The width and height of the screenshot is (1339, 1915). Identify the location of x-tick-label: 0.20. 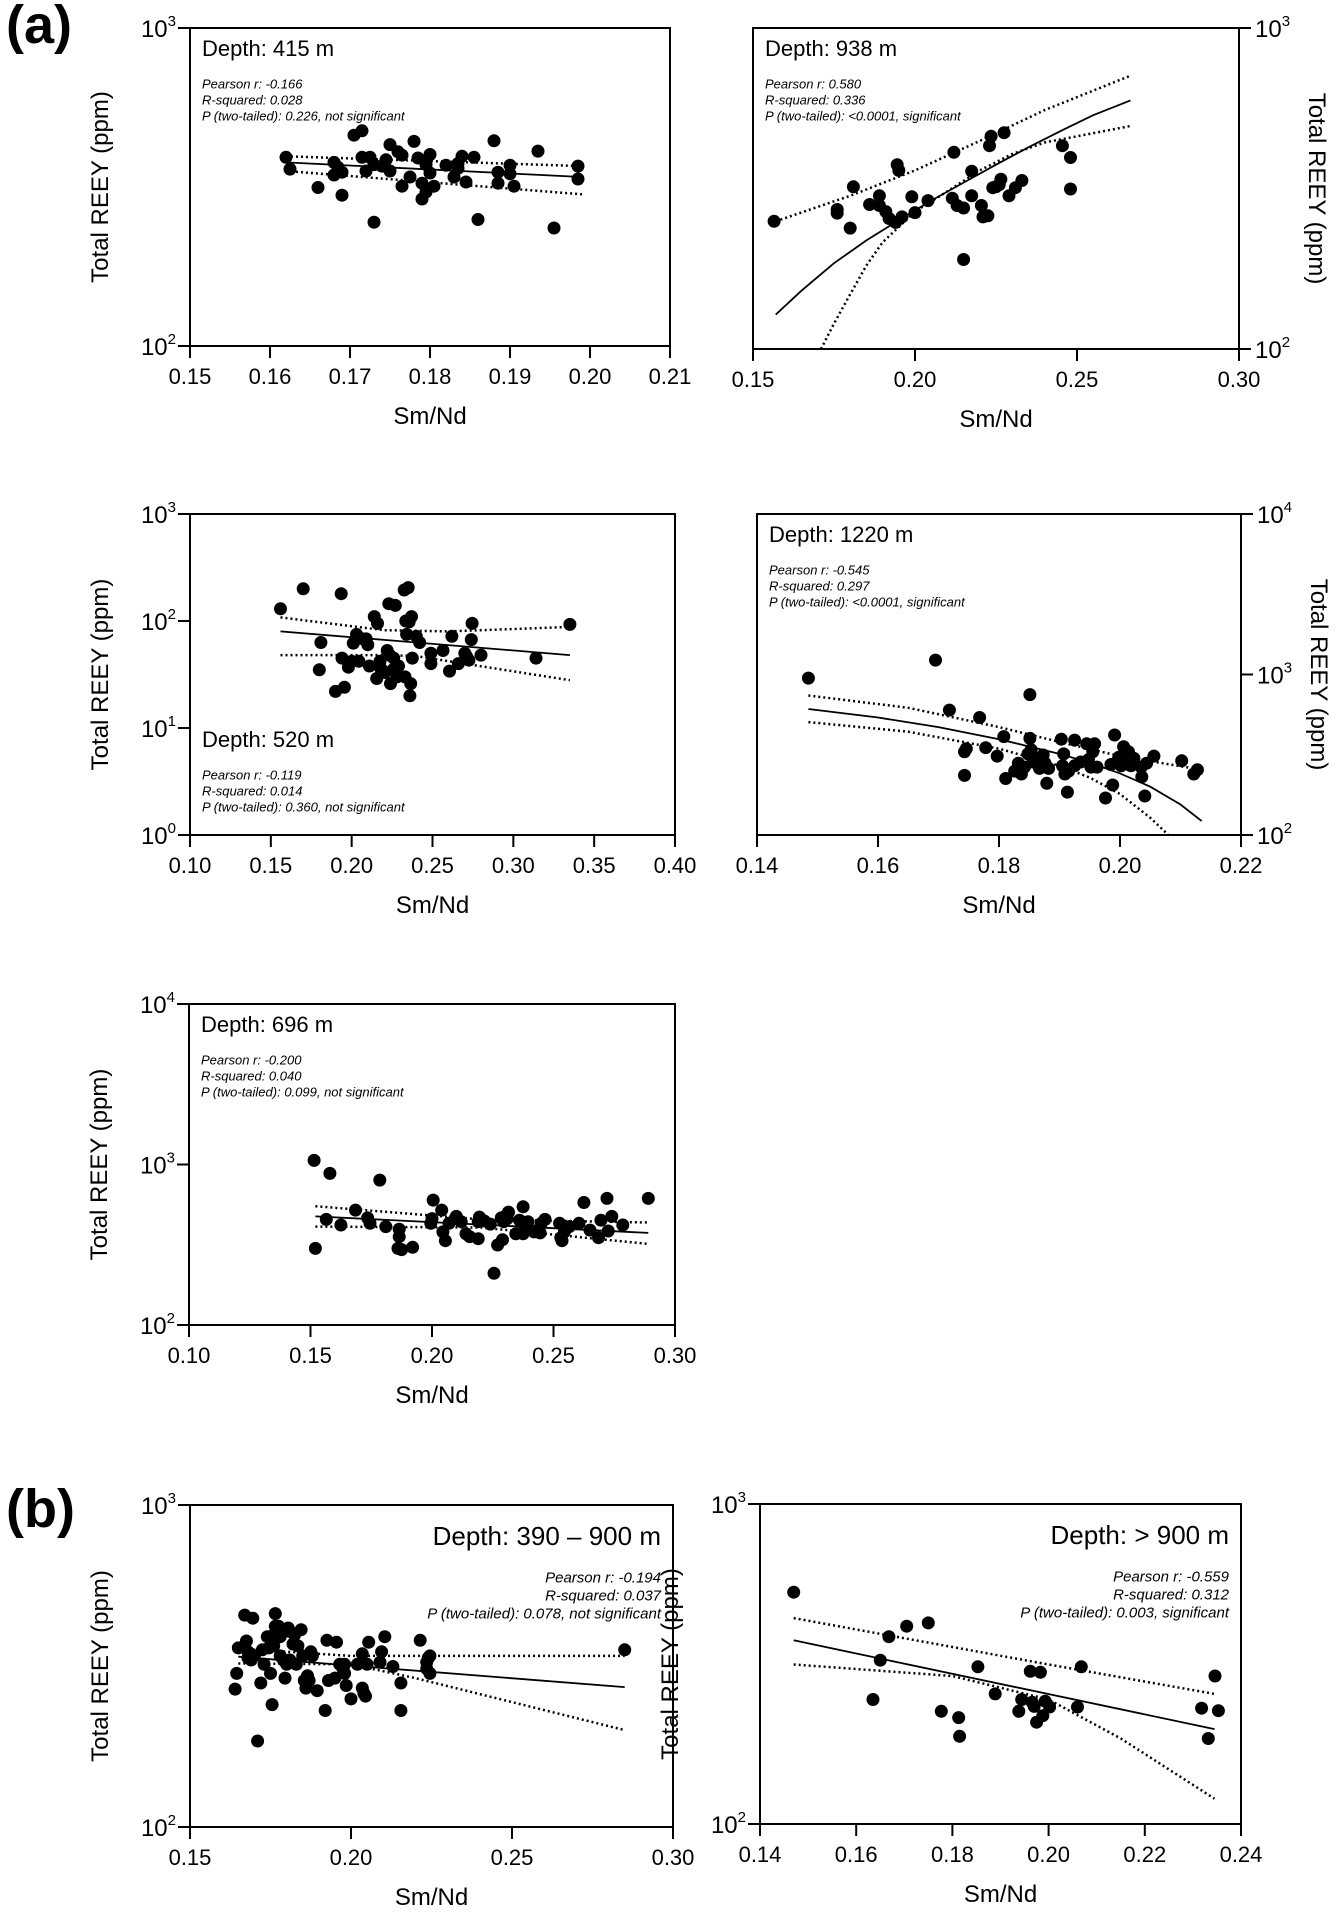
(1120, 865).